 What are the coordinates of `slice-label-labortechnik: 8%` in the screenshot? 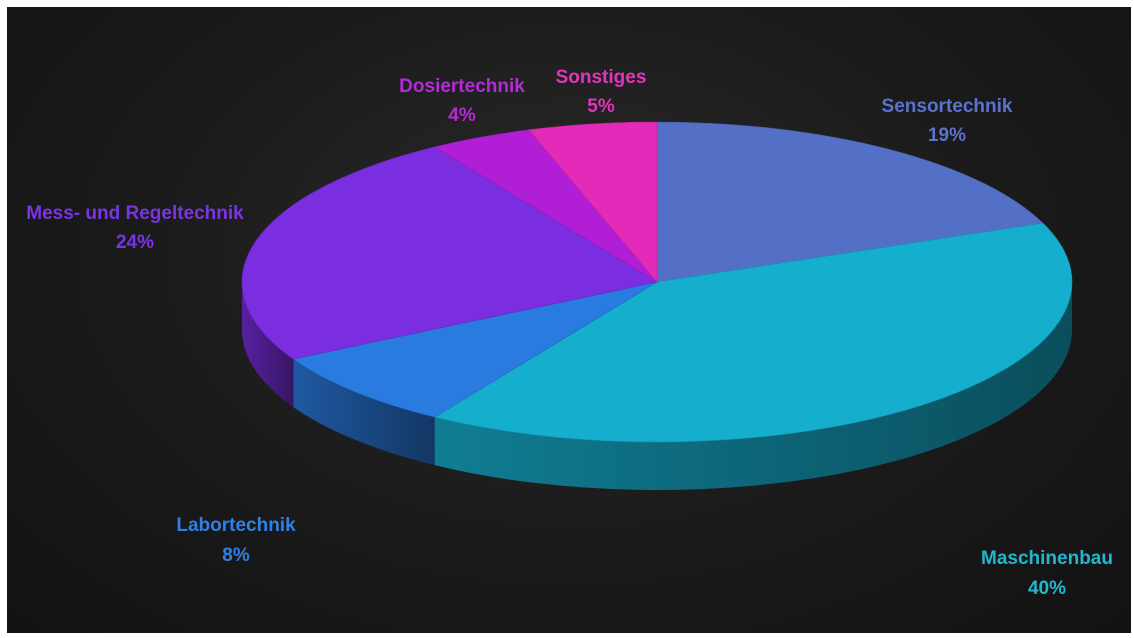 It's located at (236, 555).